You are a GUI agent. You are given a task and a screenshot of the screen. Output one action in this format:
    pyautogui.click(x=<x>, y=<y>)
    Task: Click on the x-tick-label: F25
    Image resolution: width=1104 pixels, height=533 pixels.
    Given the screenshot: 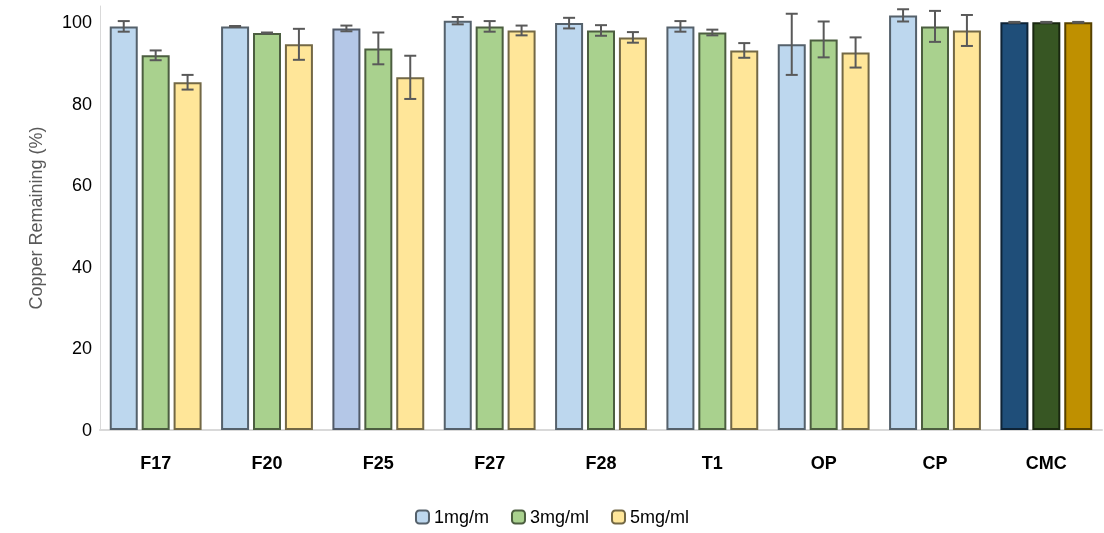 What is the action you would take?
    pyautogui.click(x=378, y=463)
    